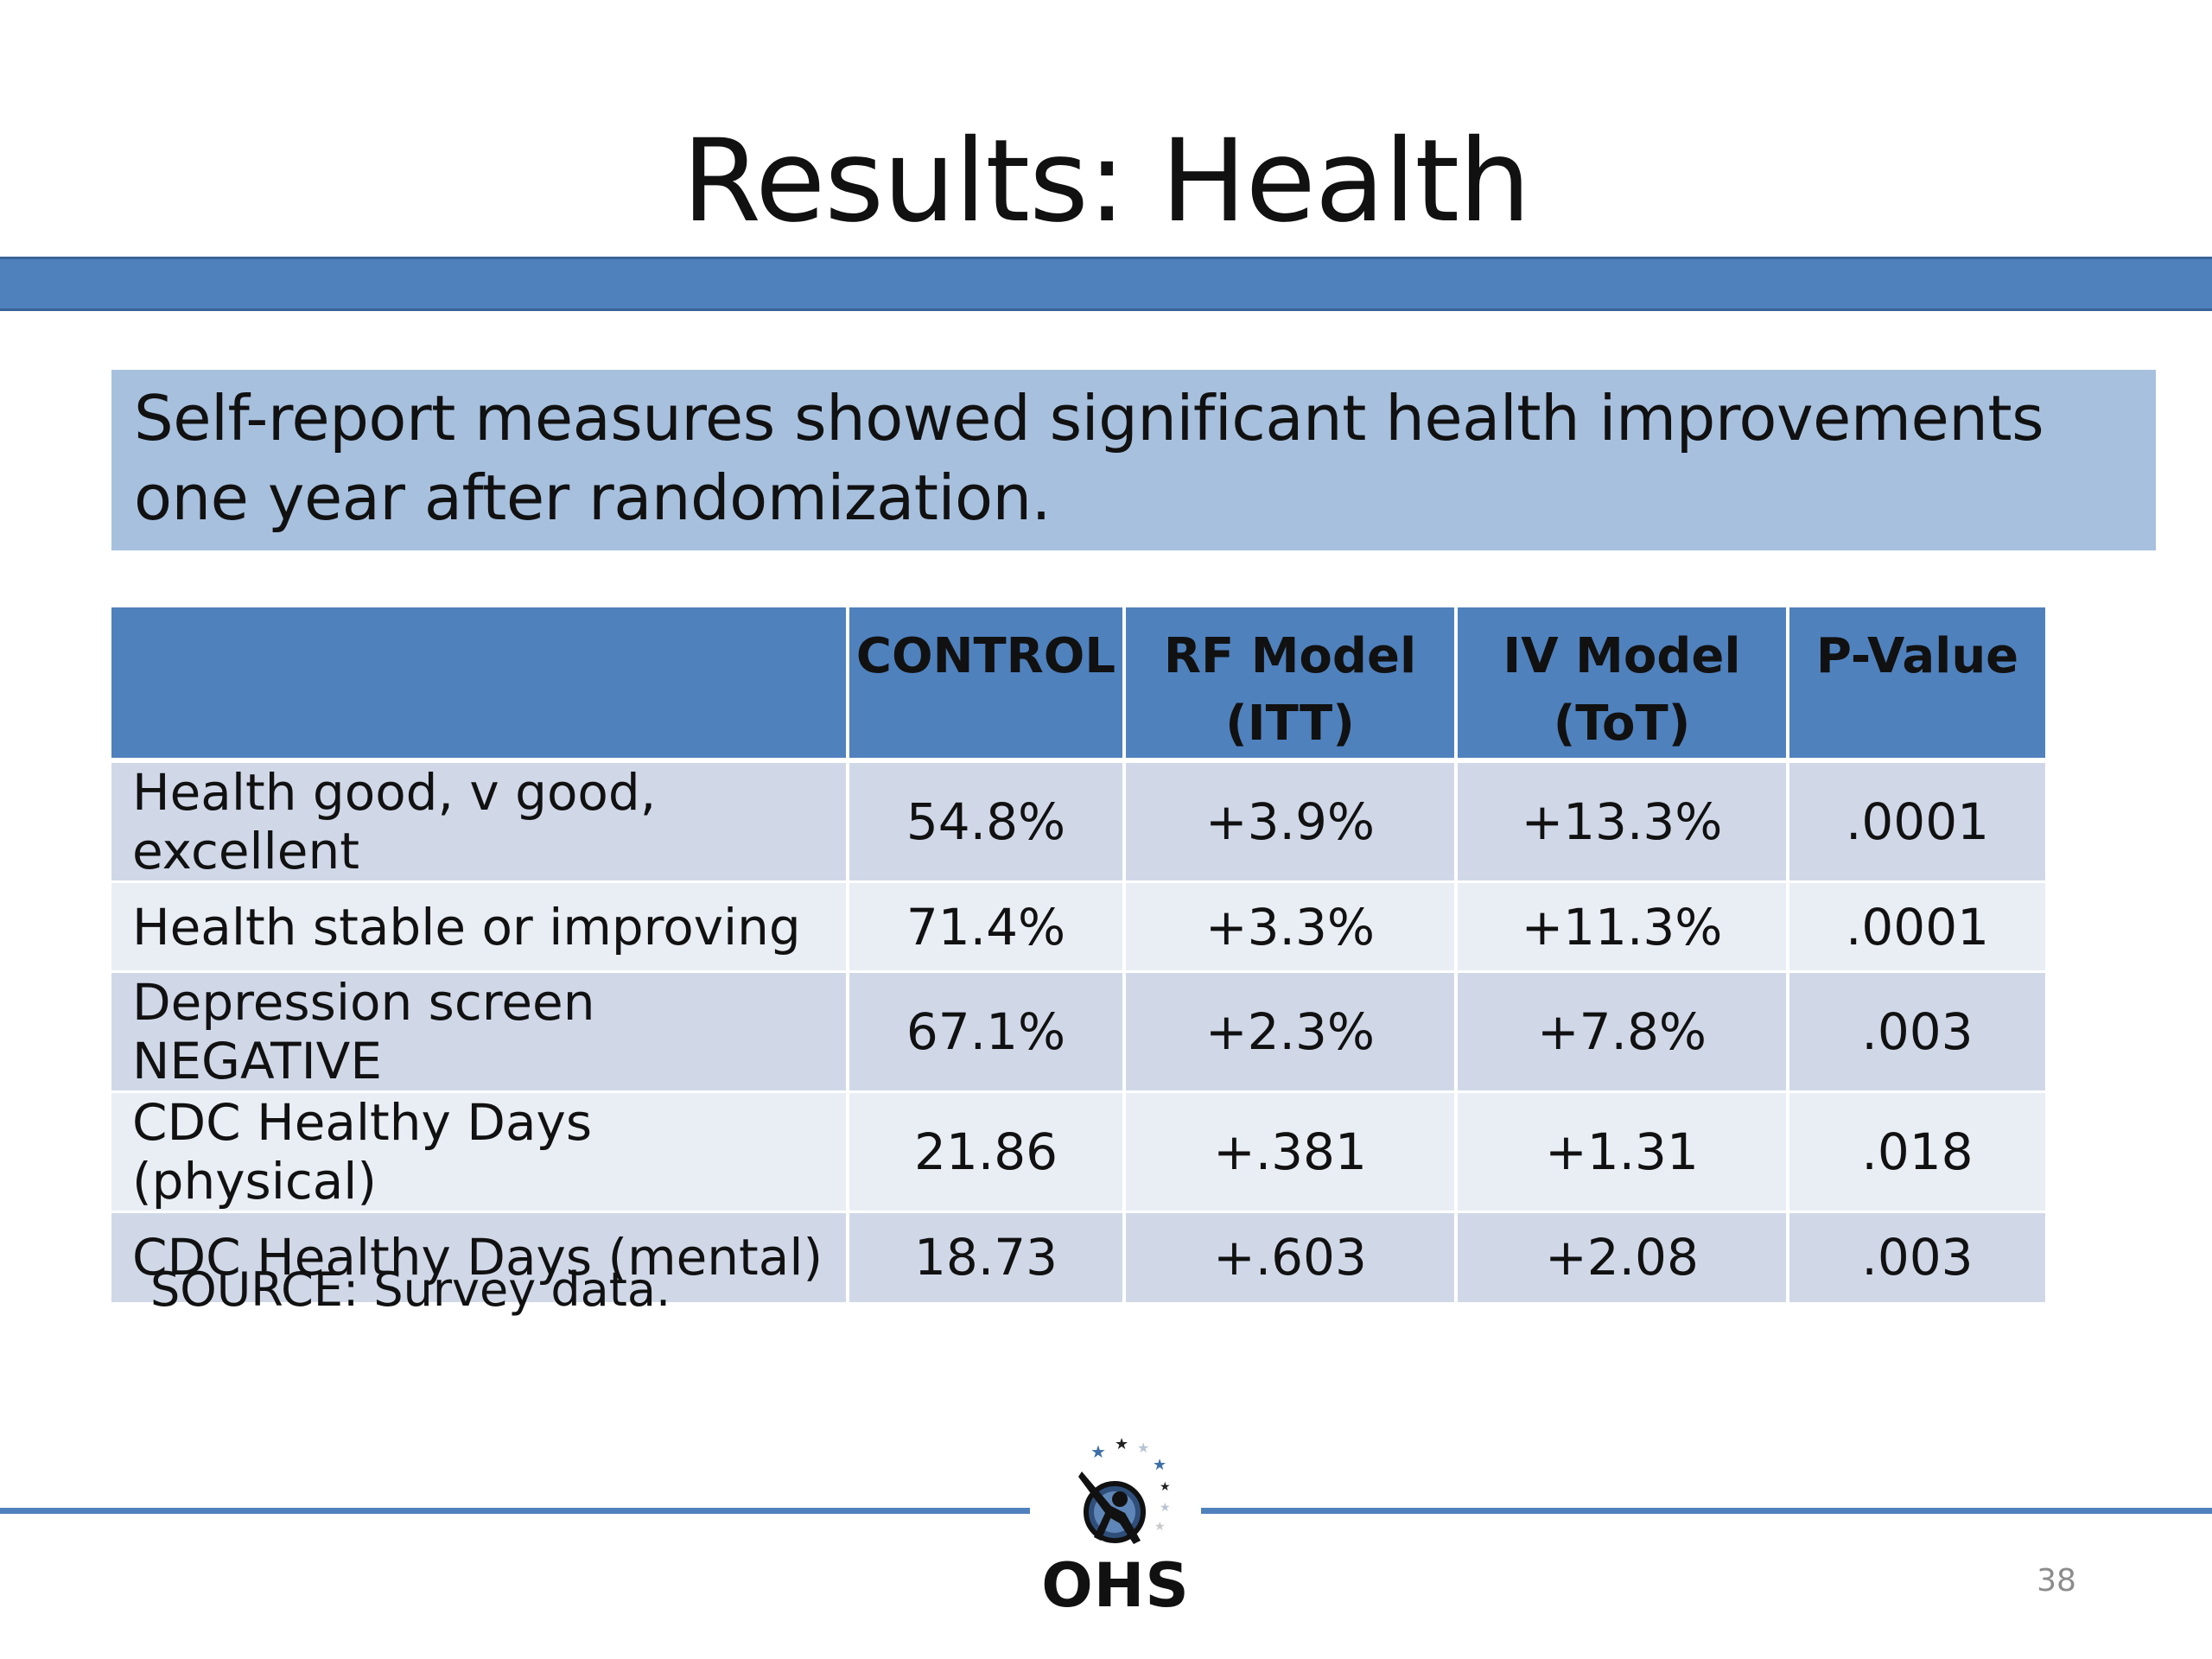 Image resolution: width=2212 pixels, height=1659 pixels. Describe the element at coordinates (479, 685) in the screenshot. I see `header-measure` at that location.